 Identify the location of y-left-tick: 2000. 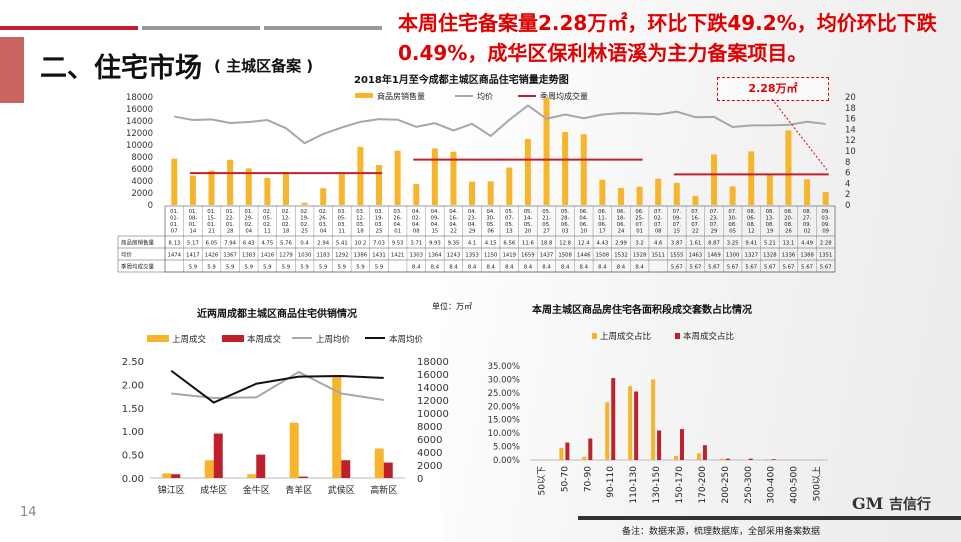
(142, 194).